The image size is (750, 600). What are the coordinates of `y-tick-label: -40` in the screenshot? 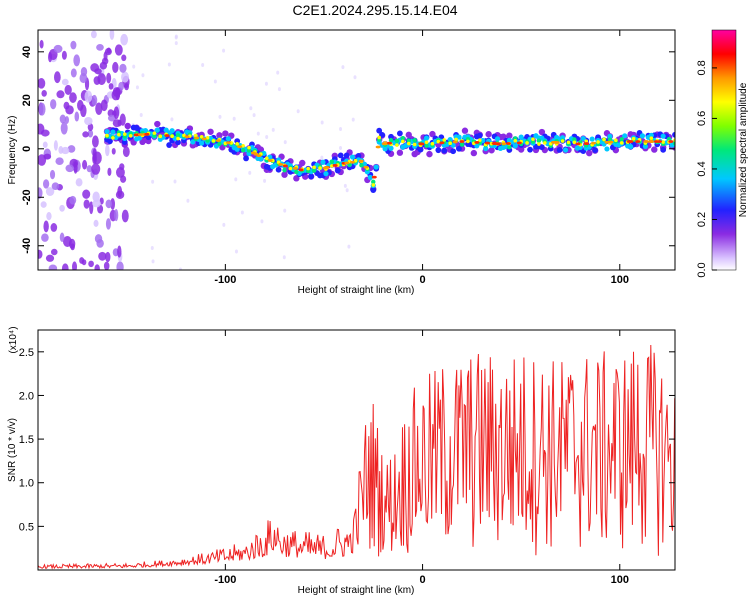 It's located at (27, 246).